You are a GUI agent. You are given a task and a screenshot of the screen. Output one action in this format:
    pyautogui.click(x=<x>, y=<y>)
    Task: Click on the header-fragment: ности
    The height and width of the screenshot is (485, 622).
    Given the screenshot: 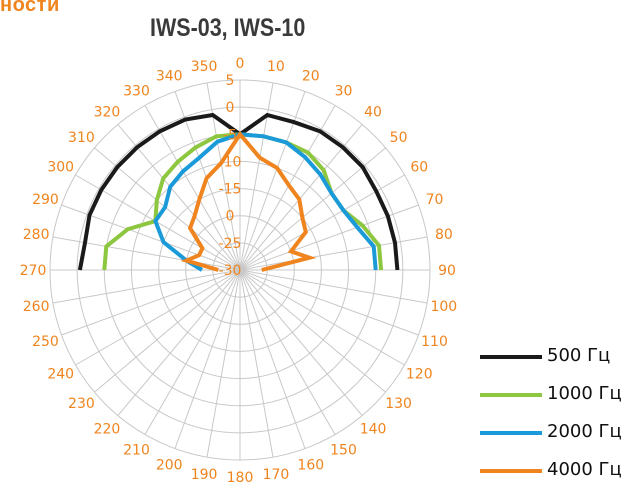 What is the action you would take?
    pyautogui.click(x=30, y=8)
    